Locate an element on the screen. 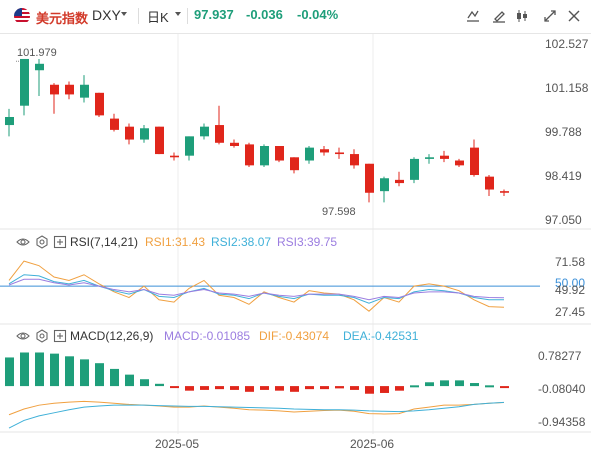 Image resolution: width=591 pixels, height=457 pixels. draw-tool-icon is located at coordinates (499, 16).